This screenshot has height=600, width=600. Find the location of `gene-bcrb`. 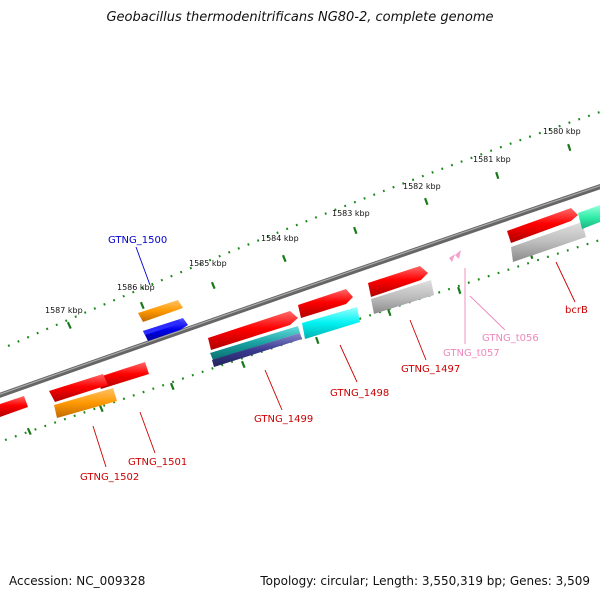

gene-bcrb is located at coordinates (553, 233).